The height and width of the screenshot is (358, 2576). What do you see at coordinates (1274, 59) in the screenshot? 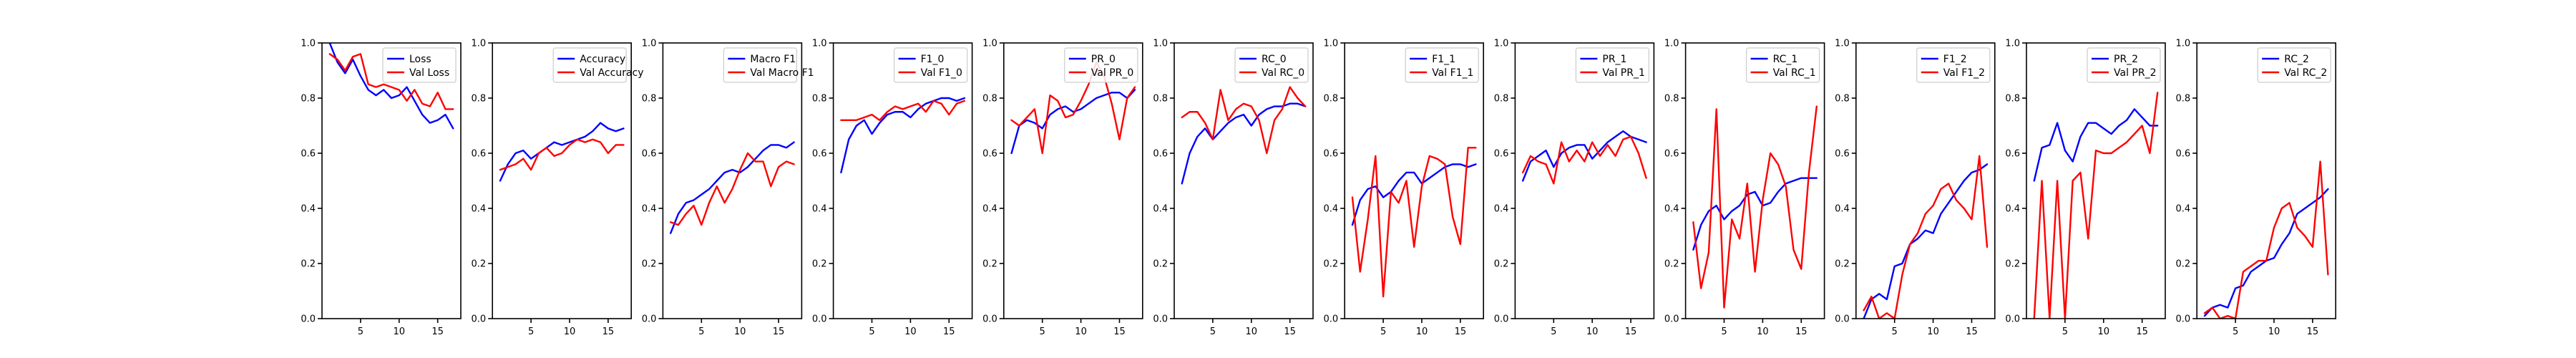
I see `legend-label: RC_0` at bounding box center [1274, 59].